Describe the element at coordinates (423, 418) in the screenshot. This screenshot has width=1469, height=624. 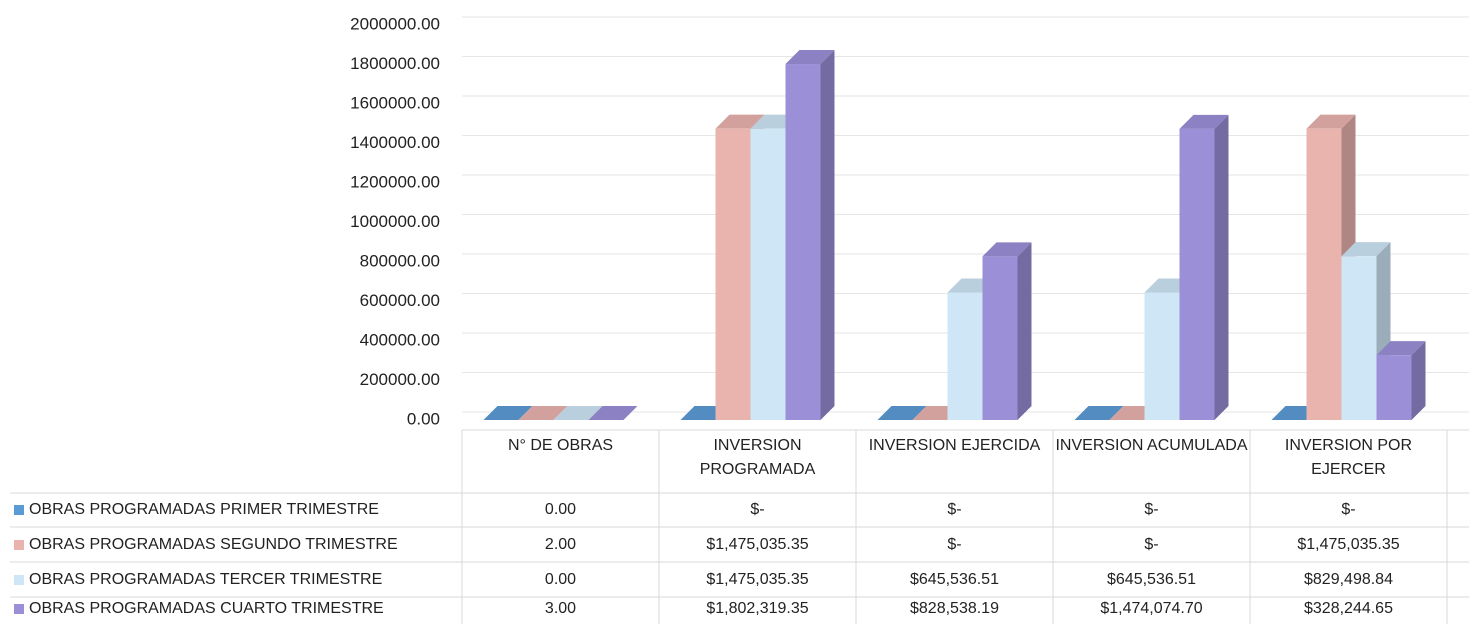
I see `y-tick-label: 0.00` at that location.